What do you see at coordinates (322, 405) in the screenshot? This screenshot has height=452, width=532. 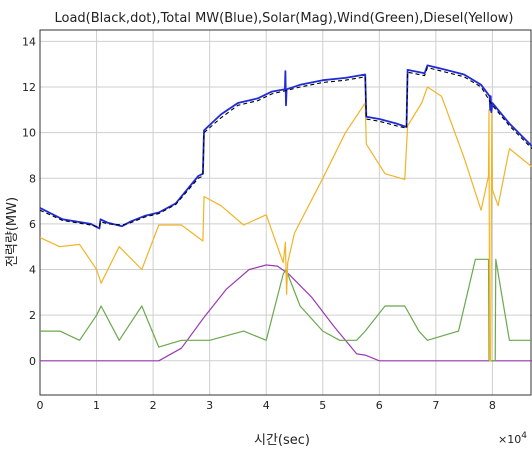 I see `x-tick-label: 5` at bounding box center [322, 405].